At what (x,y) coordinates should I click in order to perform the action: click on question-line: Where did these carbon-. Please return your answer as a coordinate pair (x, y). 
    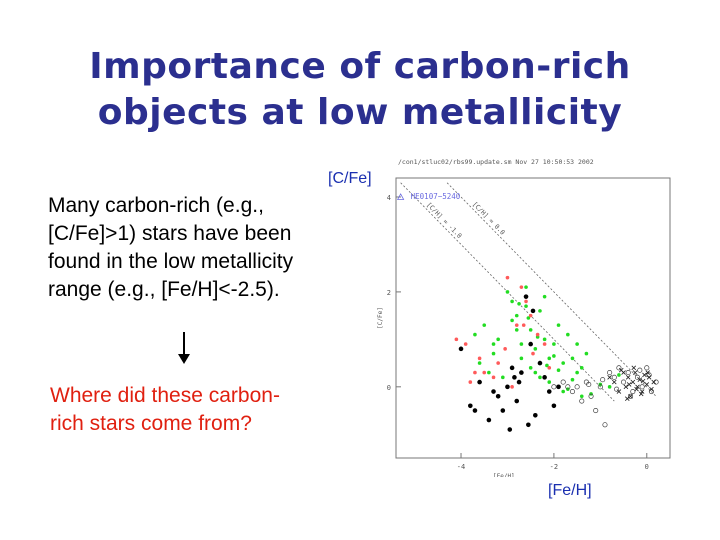
    Looking at the image, I should click on (165, 395).